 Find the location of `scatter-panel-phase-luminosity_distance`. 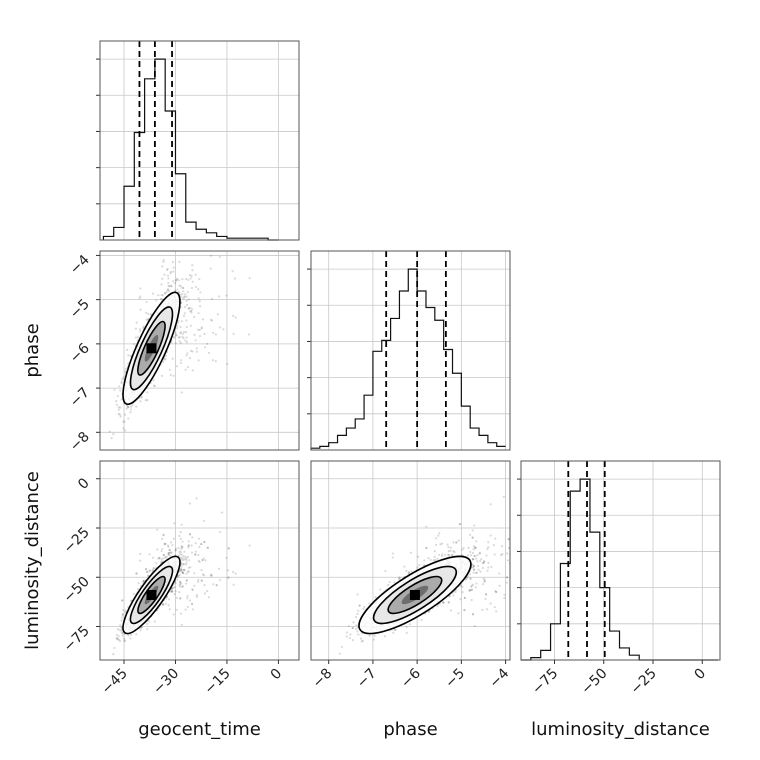

scatter-panel-phase-luminosity_distance is located at coordinates (429, 560).